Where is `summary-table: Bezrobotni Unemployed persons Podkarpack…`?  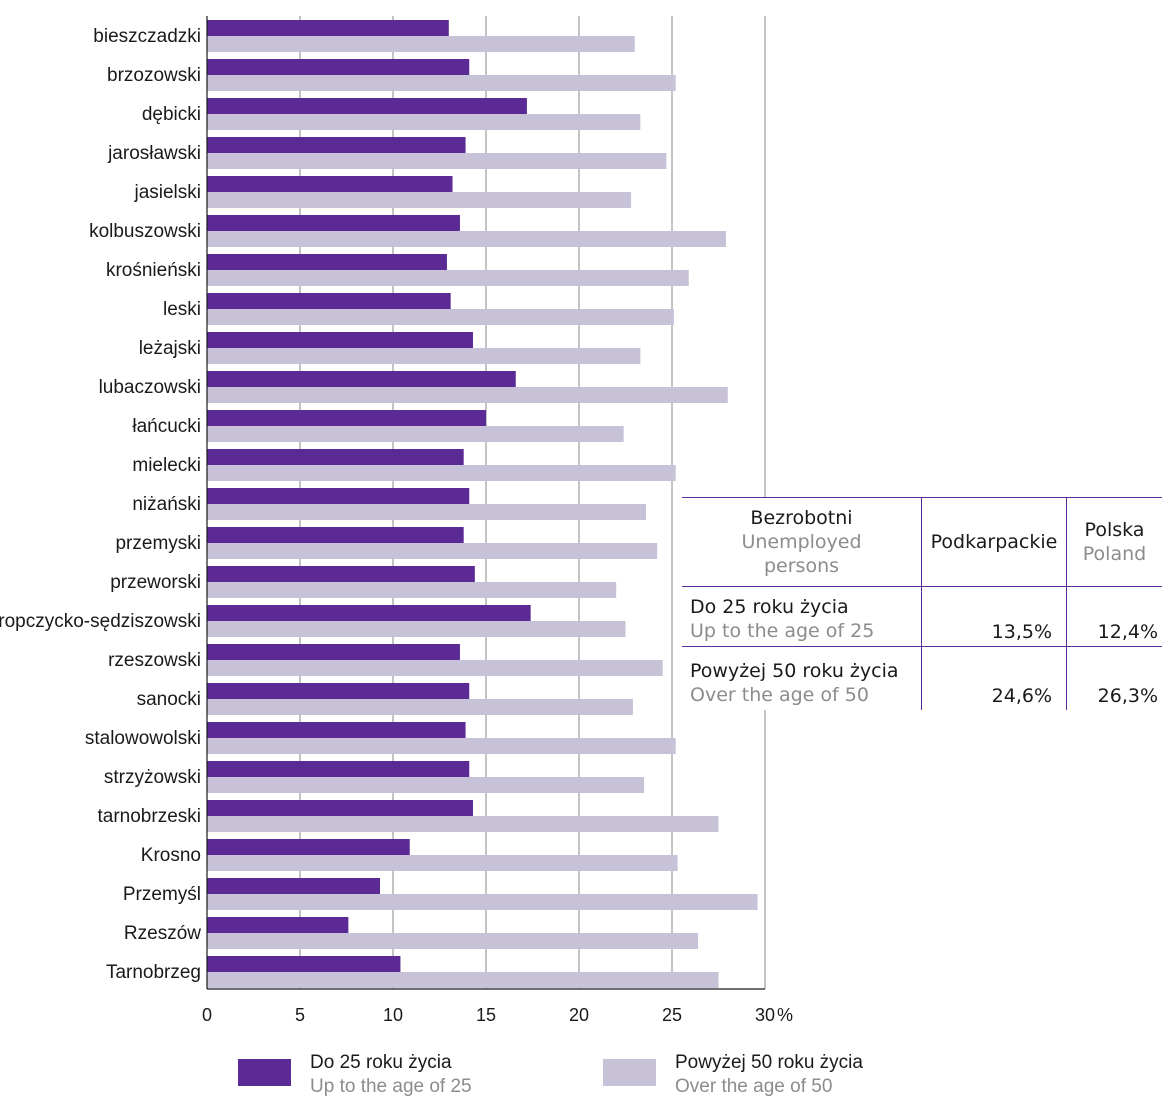
summary-table: Bezrobotni Unemployed persons Podkarpack… is located at coordinates (922, 603).